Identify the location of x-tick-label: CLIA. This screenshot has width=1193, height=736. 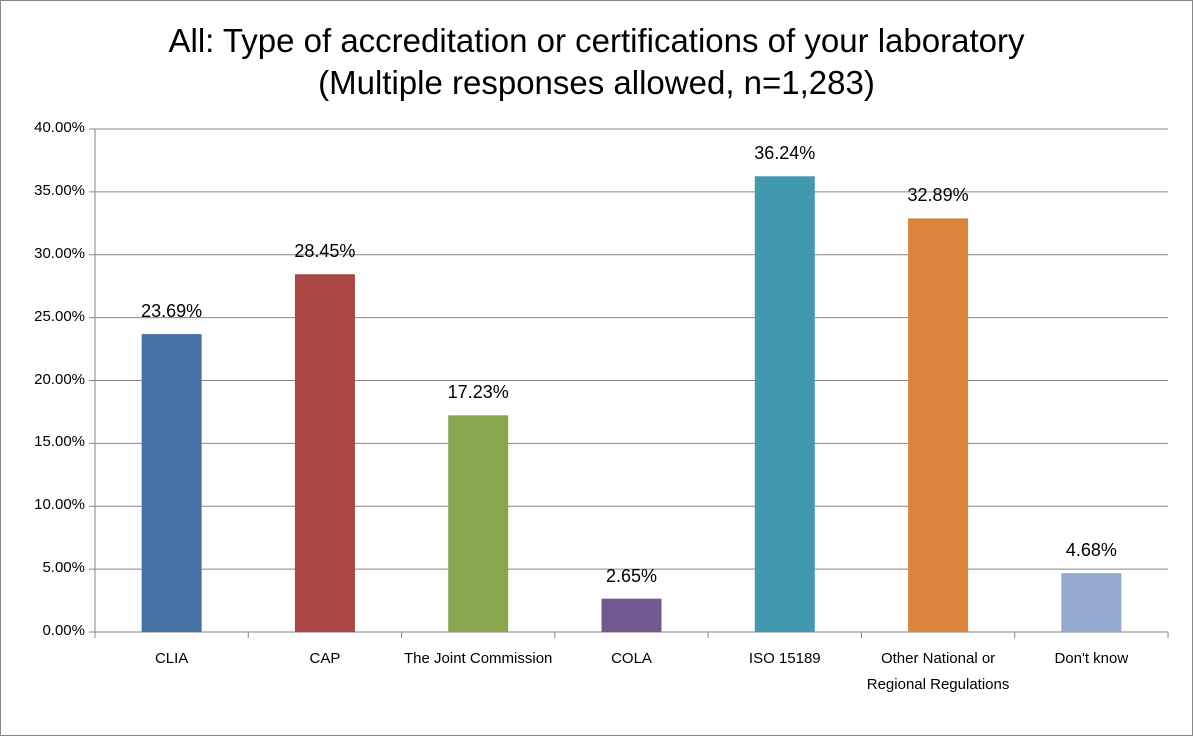
(171, 658).